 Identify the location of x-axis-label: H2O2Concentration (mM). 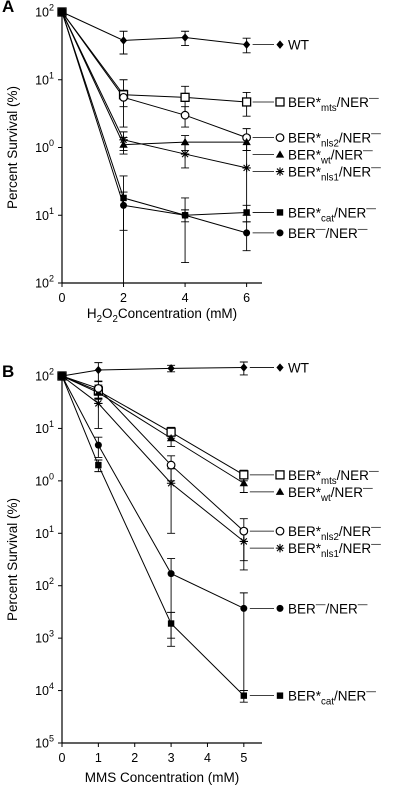
(162, 315).